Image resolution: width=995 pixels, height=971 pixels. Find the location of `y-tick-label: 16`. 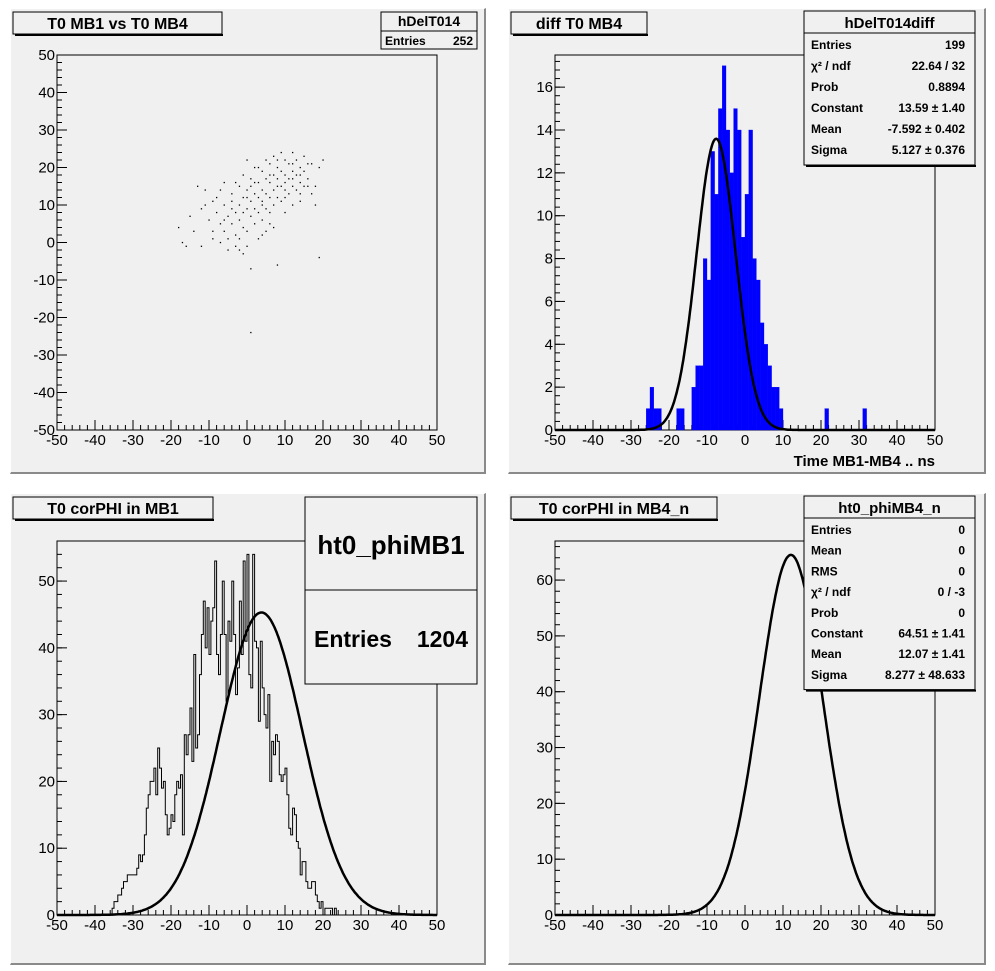

y-tick-label: 16 is located at coordinates (544, 87).